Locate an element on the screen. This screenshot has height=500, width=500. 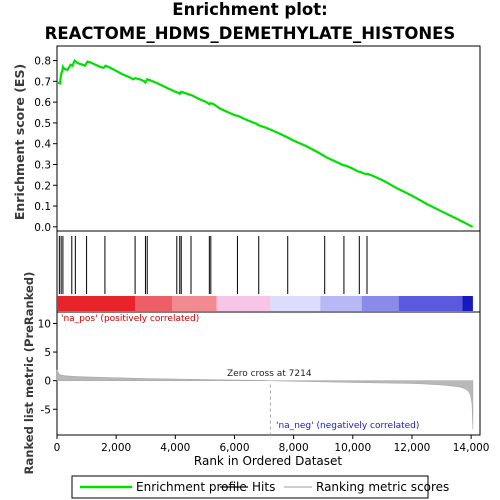
es-ytick-label: 0.5 is located at coordinates (42, 124).